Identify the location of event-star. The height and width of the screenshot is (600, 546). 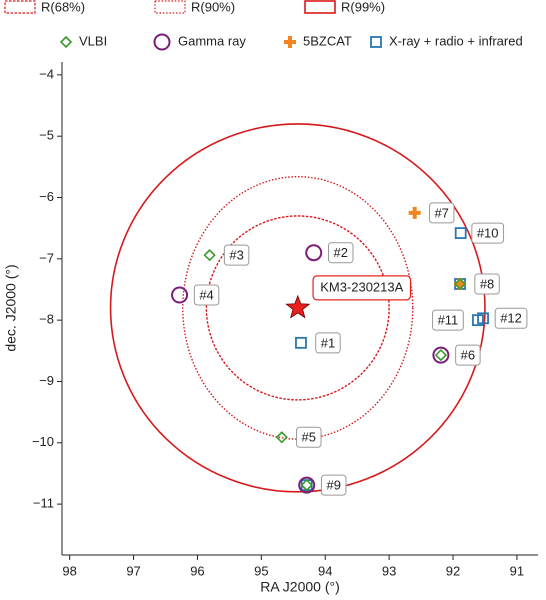
(298, 306).